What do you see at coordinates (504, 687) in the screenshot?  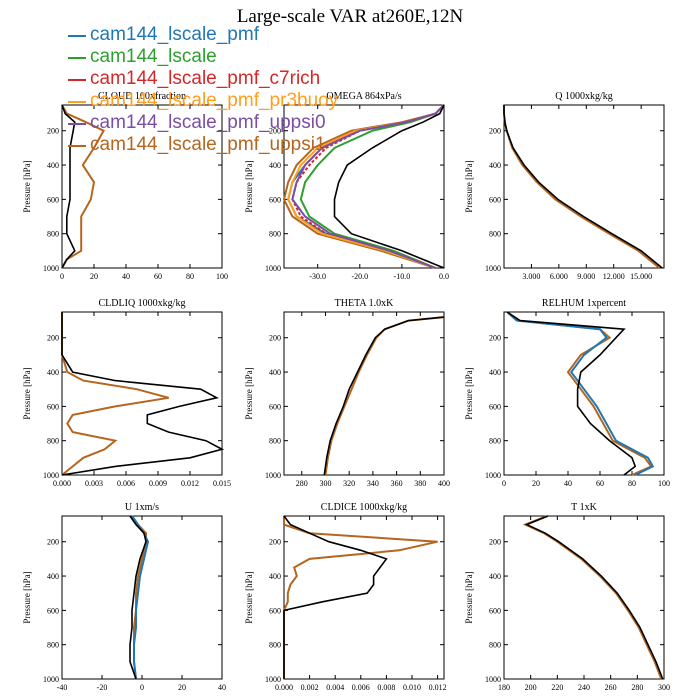 I see `x-tick-label: 180` at bounding box center [504, 687].